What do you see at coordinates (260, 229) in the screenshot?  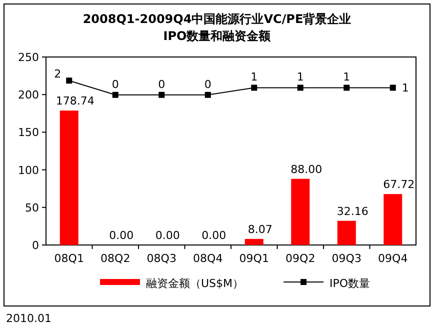 I see `data-label: 8.07` at bounding box center [260, 229].